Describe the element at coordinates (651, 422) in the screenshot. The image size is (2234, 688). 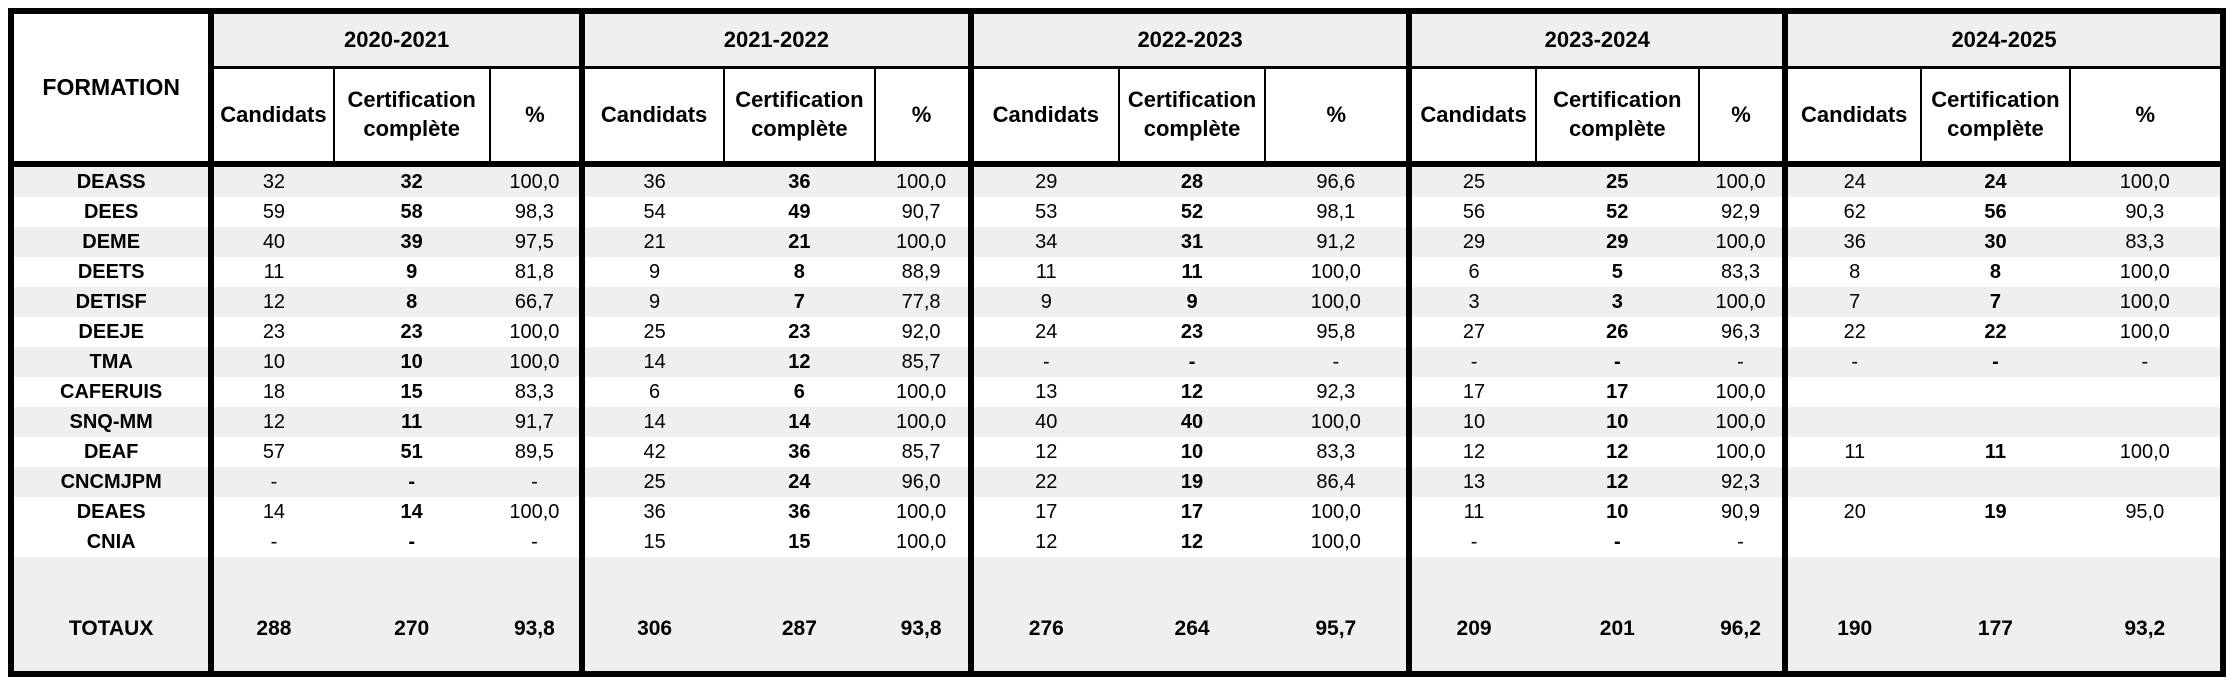
I see `candidats-value: 14` at that location.